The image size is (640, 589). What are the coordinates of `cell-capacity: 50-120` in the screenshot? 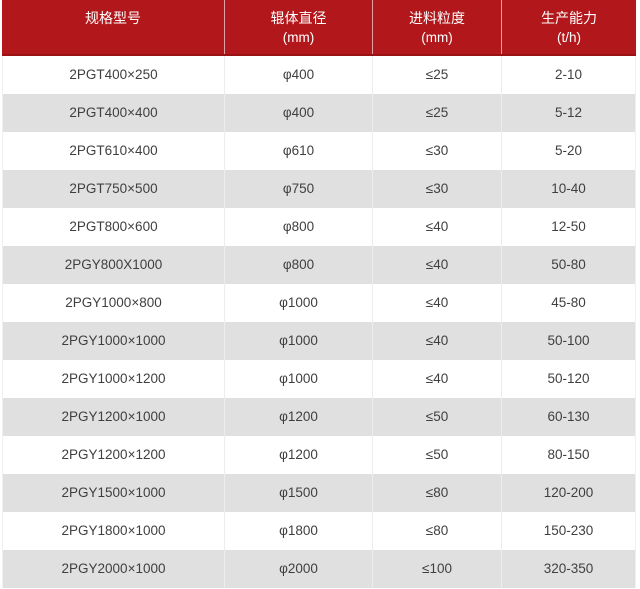 It's located at (568, 378).